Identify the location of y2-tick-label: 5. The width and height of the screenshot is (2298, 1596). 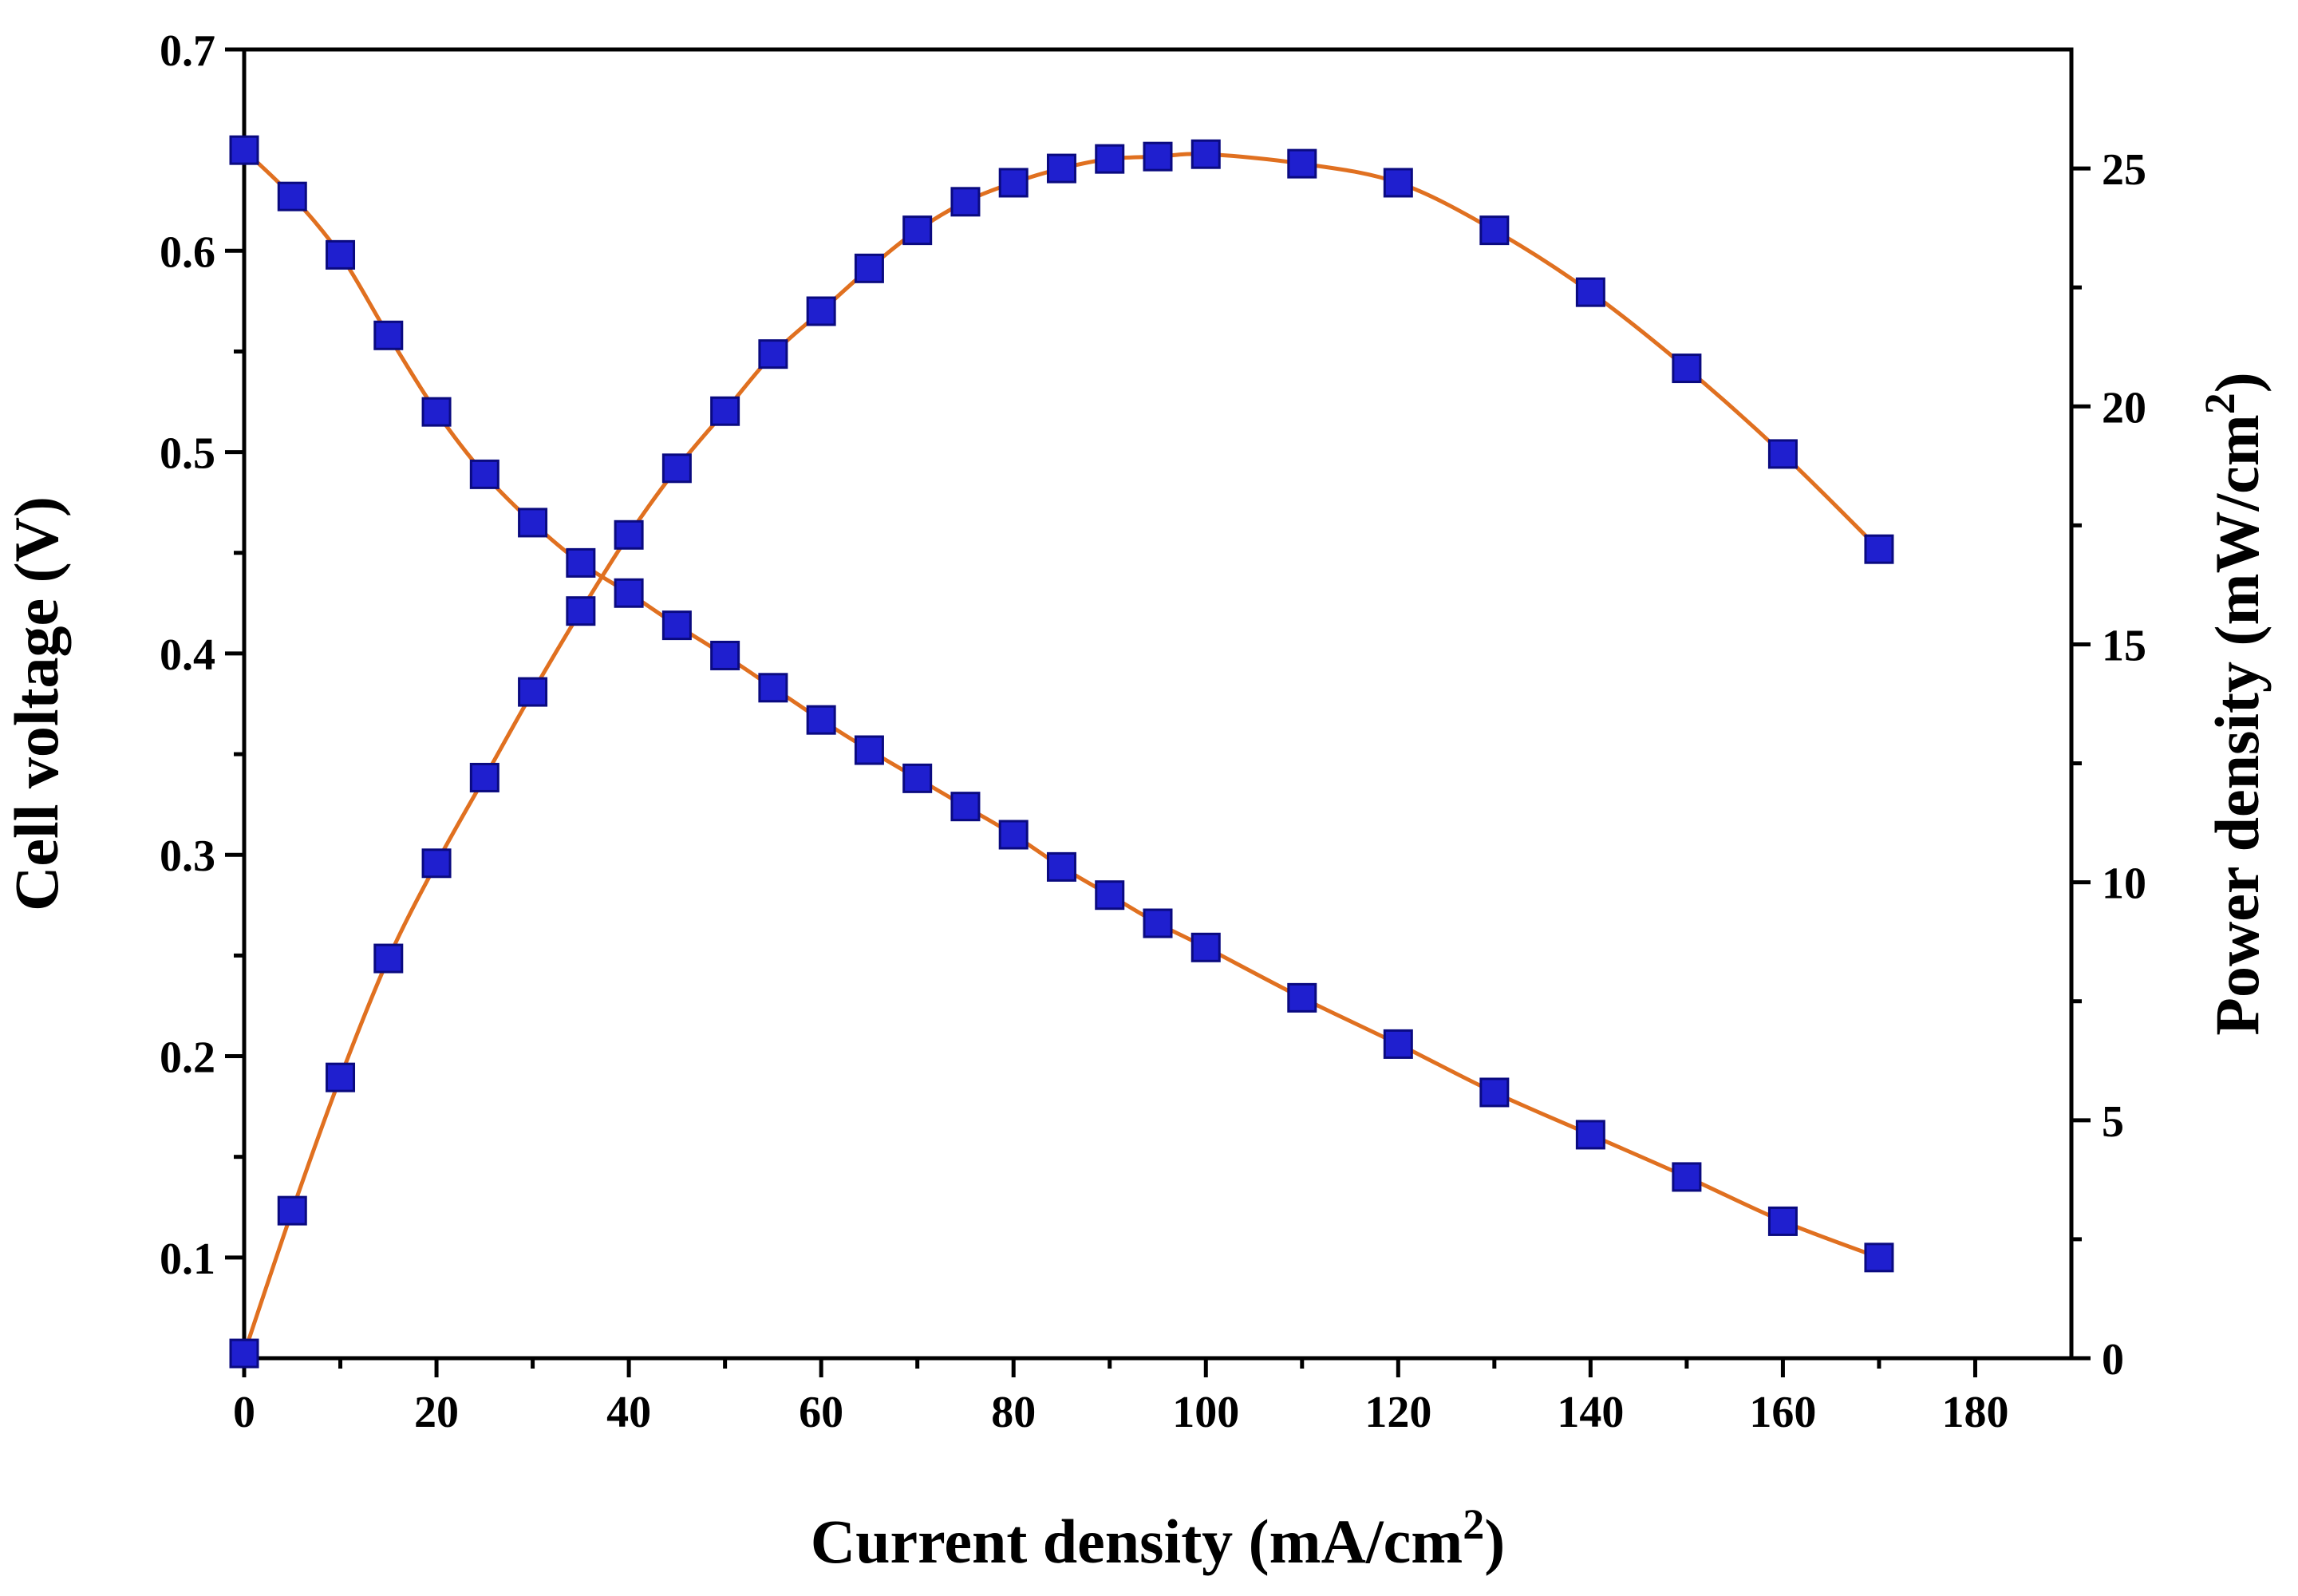
(2113, 1122).